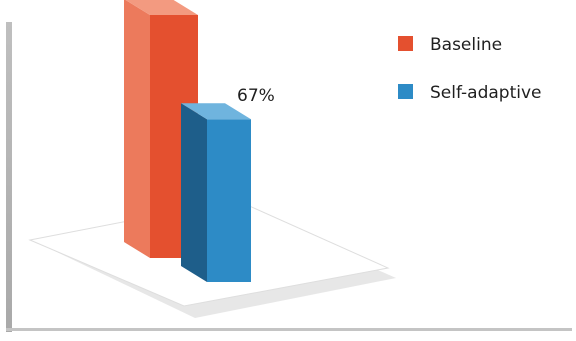 This screenshot has width=576, height=341. I want to click on legend: Baseline Self-adaptive, so click(470, 69).